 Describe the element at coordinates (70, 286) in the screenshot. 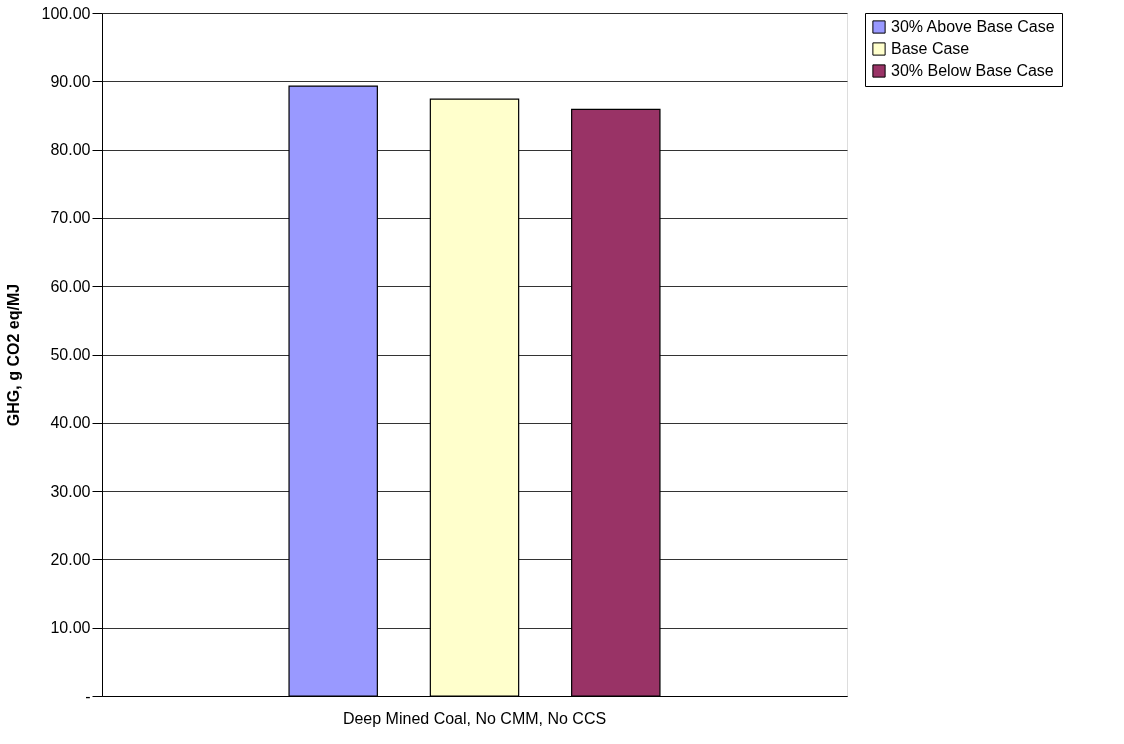

I see `y-tick-label: 60.00` at that location.